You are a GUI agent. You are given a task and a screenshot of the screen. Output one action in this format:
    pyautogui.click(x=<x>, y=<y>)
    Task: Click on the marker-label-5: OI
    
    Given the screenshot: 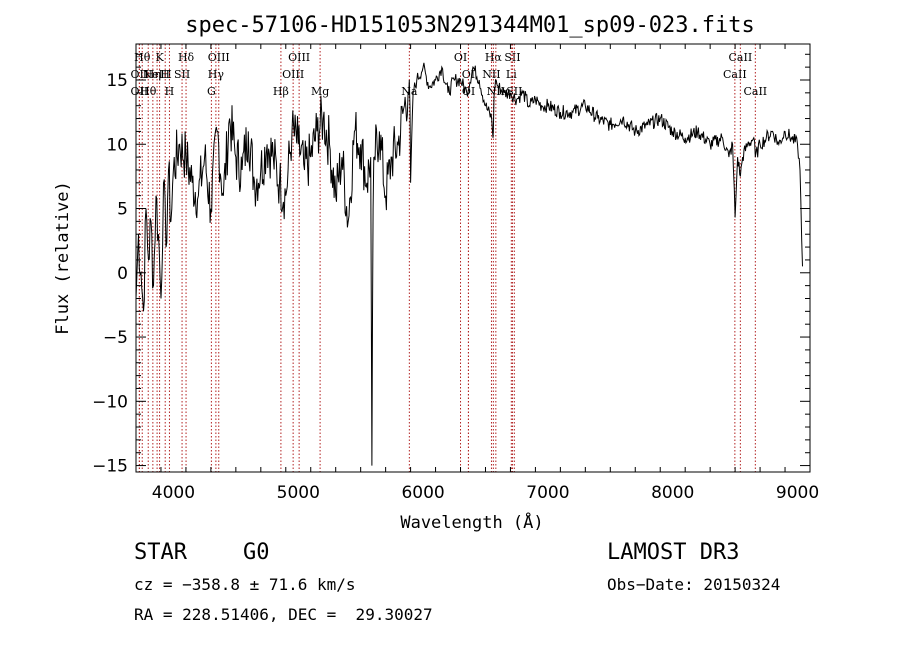 What is the action you would take?
    pyautogui.click(x=460, y=57)
    